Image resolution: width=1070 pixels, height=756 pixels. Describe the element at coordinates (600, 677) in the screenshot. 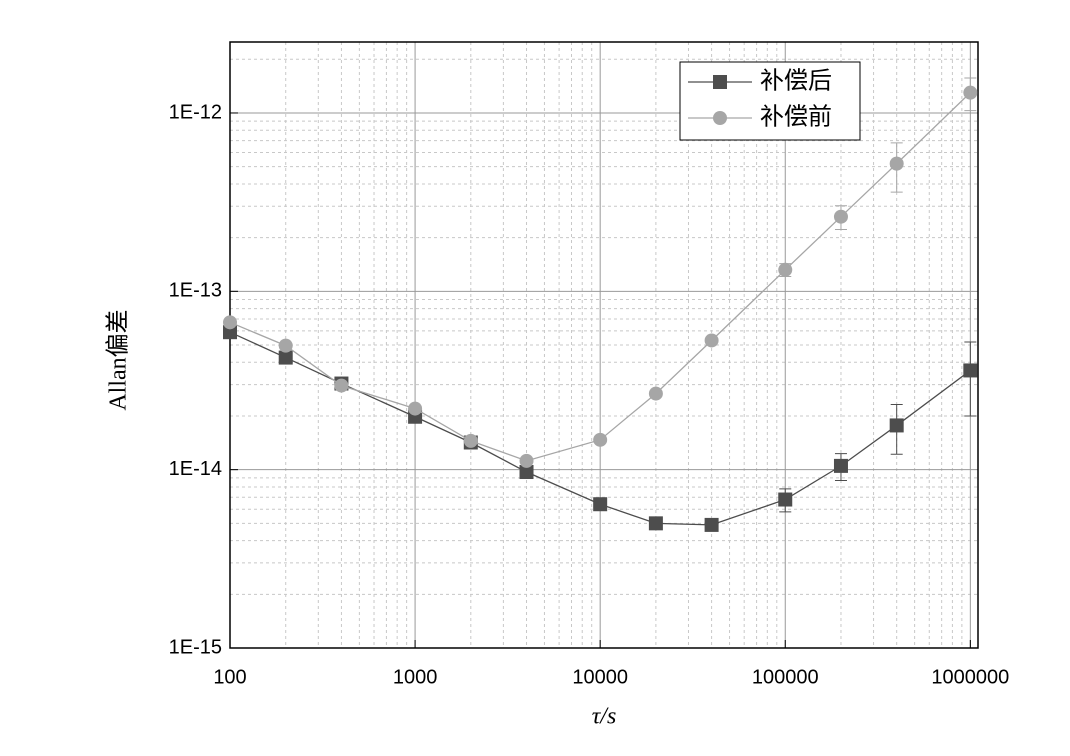

I see `x-tick-label: 10000` at that location.